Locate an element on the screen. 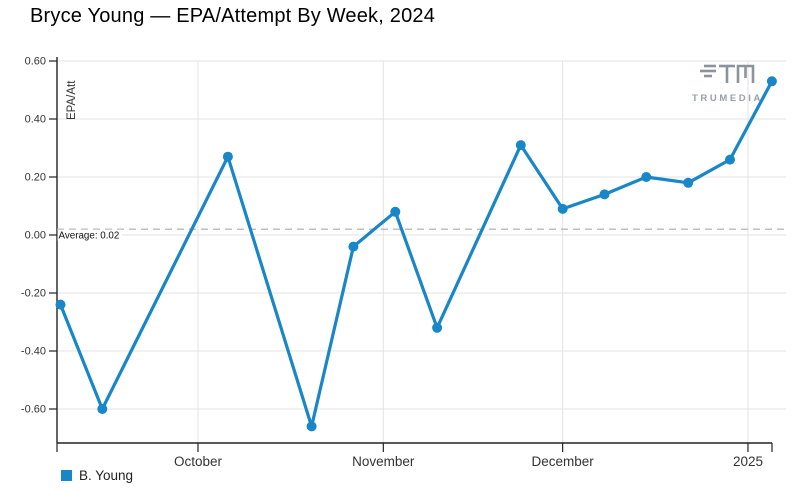 The height and width of the screenshot is (500, 800). x-tick-label: October is located at coordinates (198, 461).